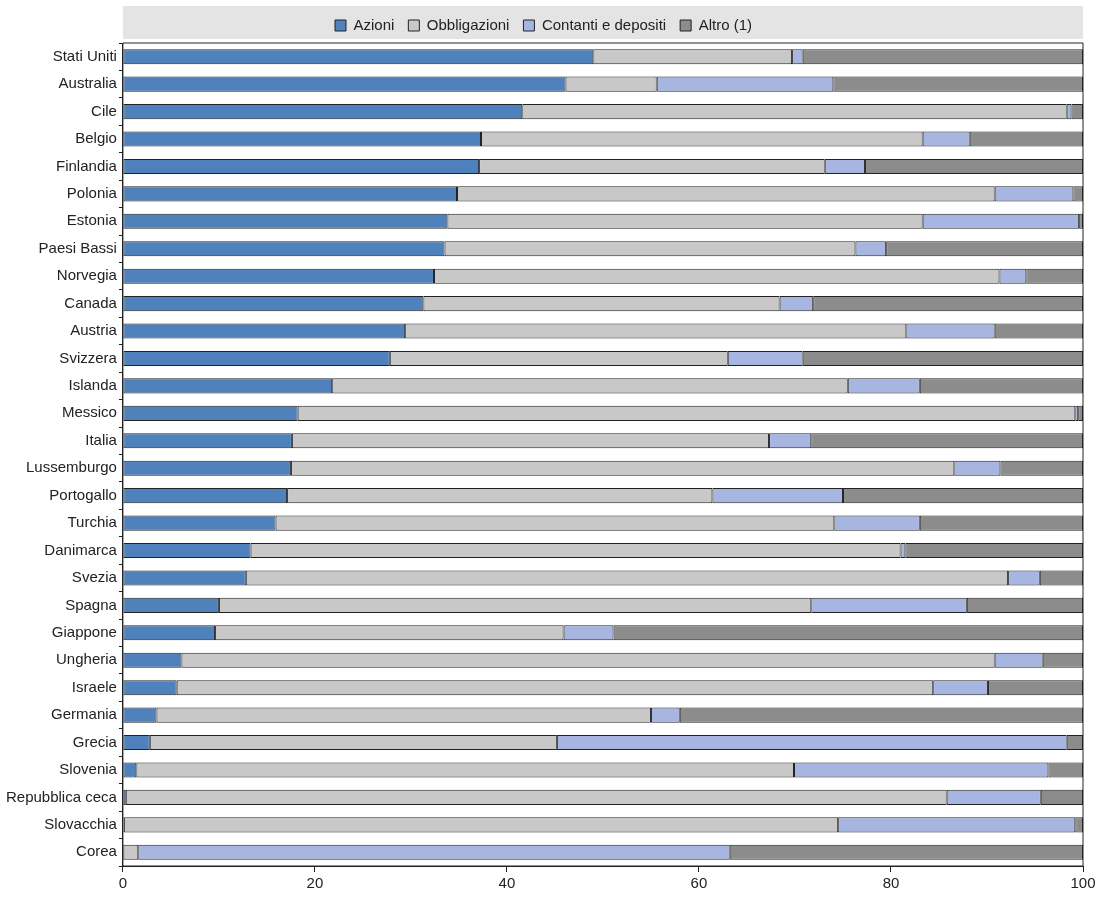  What do you see at coordinates (468, 24) in the screenshot?
I see `legend-label: Obbligazioni` at bounding box center [468, 24].